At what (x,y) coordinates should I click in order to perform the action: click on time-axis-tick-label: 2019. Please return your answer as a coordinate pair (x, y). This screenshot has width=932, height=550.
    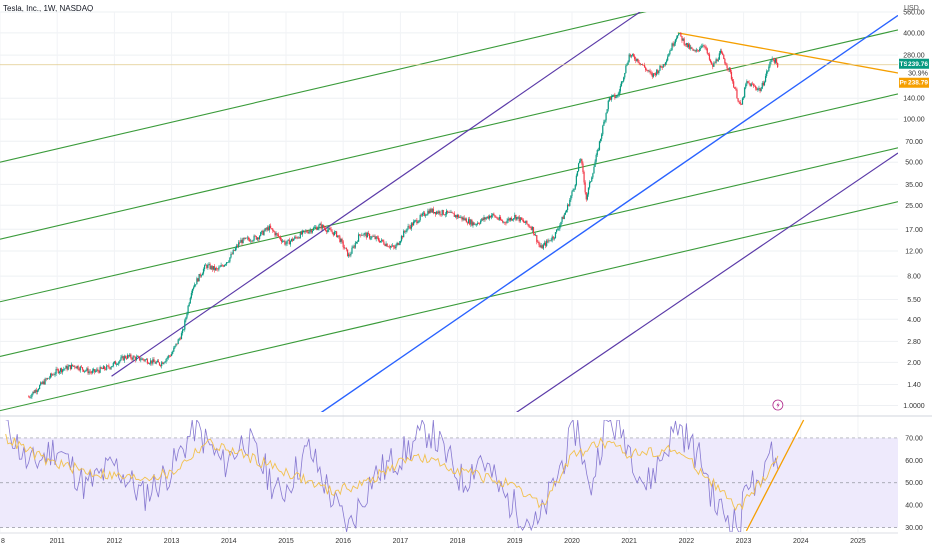
    Looking at the image, I should click on (515, 541).